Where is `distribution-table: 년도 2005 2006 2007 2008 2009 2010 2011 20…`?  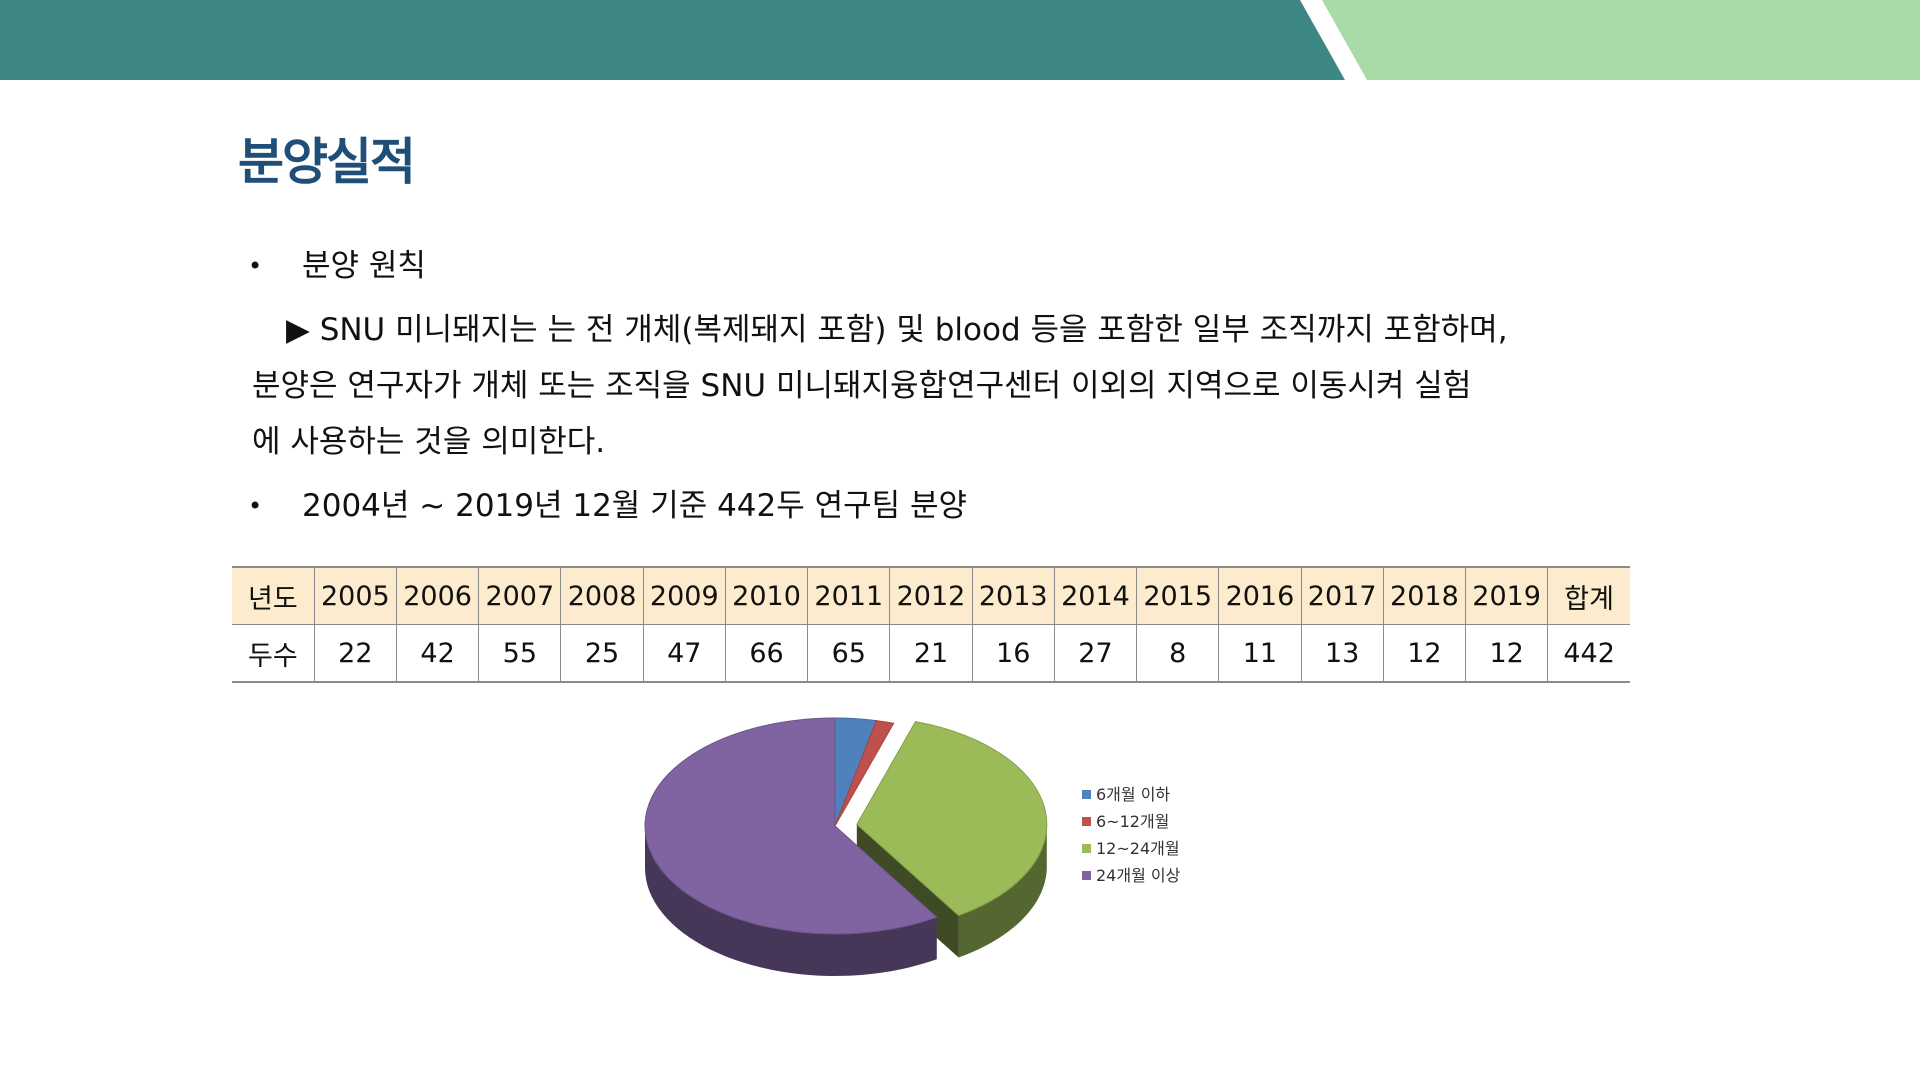
distribution-table: 년도 2005 2006 2007 2008 2009 2010 2011 20… is located at coordinates (931, 624).